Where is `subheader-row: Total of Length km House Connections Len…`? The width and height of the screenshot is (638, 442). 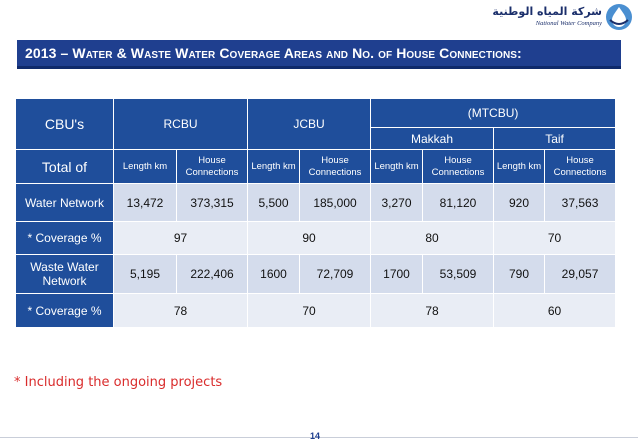 subheader-row: Total of Length km House Connections Len… is located at coordinates (316, 166).